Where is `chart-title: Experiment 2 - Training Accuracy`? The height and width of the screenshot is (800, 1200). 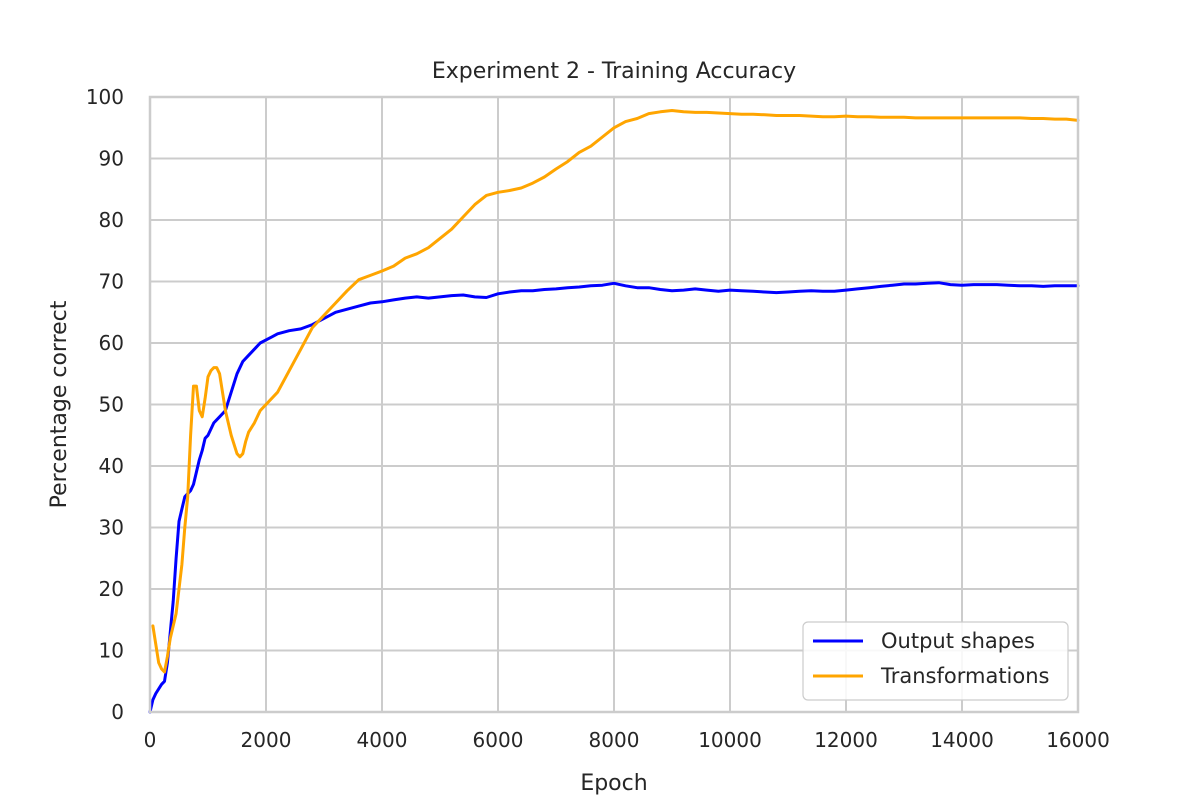
chart-title: Experiment 2 - Training Accuracy is located at coordinates (614, 71).